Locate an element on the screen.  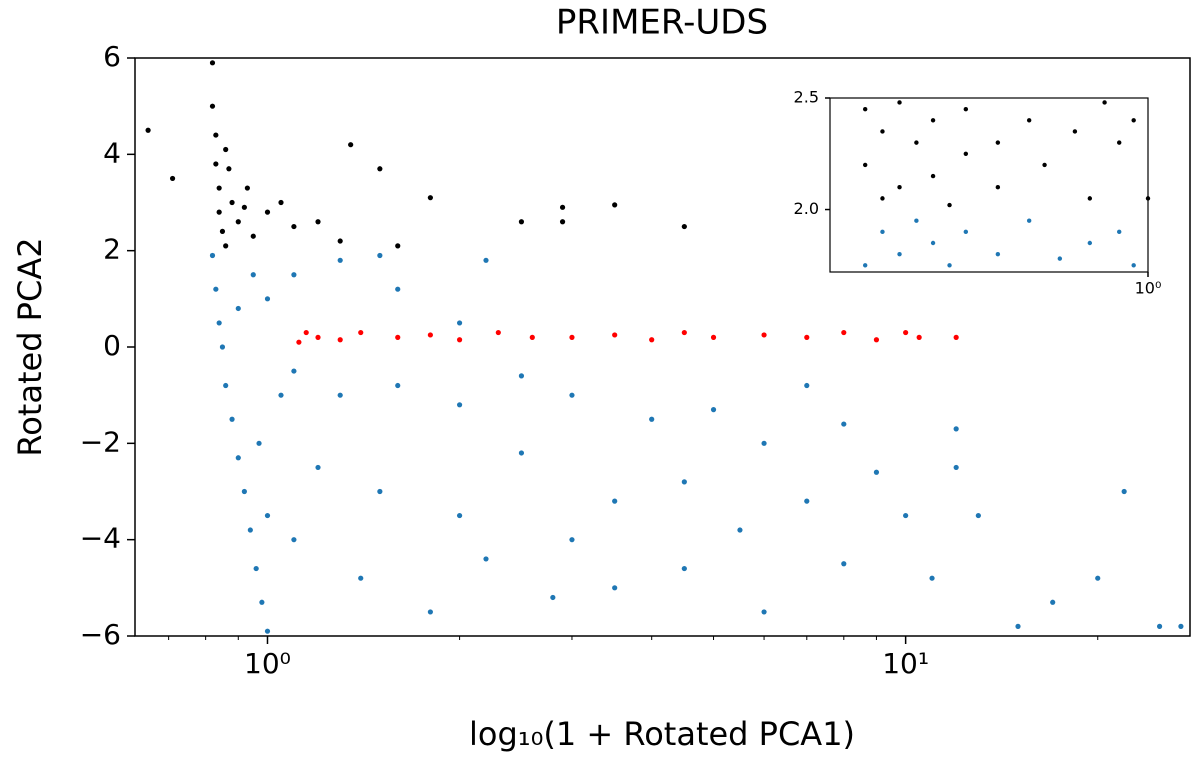
plot-frame is located at coordinates (989, 185).